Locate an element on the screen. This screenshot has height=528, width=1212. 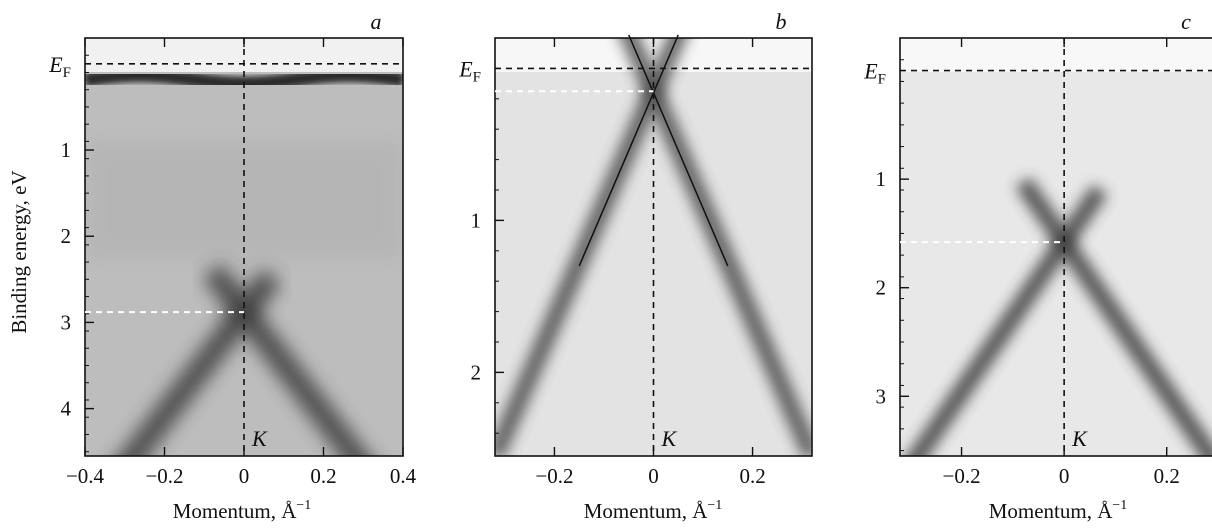
panel-b-x-title: Momentum, Å−1 is located at coordinates (653, 510).